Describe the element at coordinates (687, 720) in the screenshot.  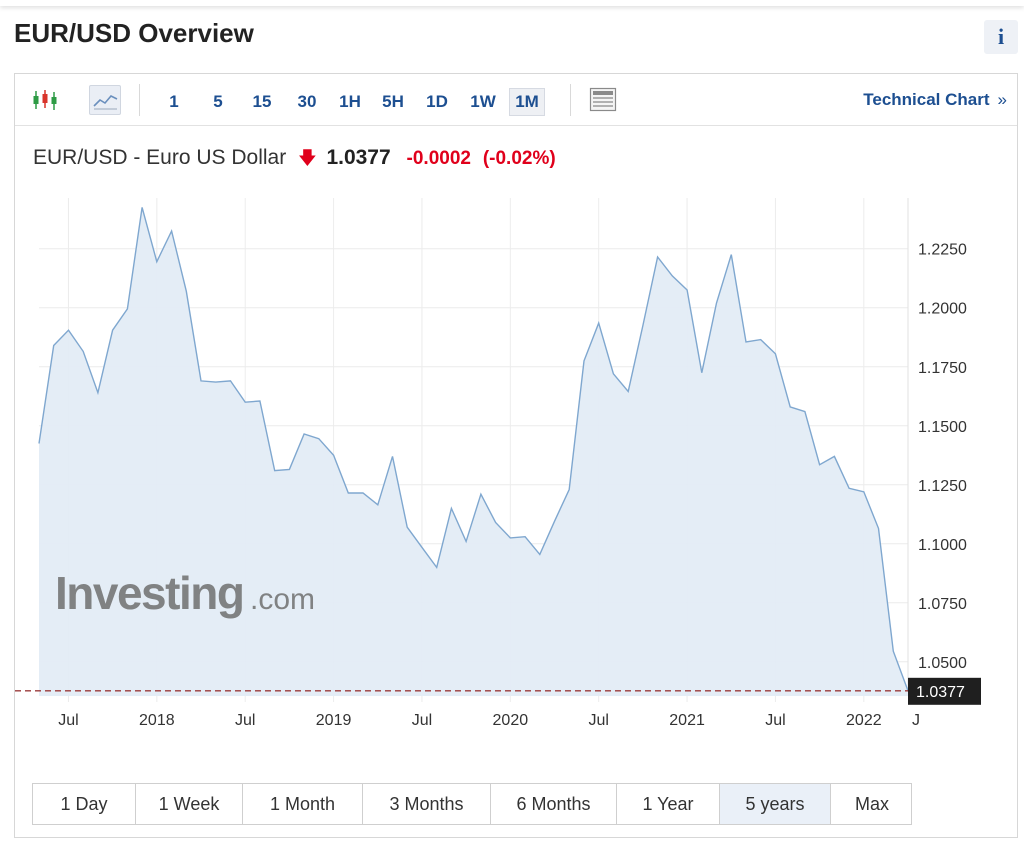
I see `x-tick-label: 2021` at that location.